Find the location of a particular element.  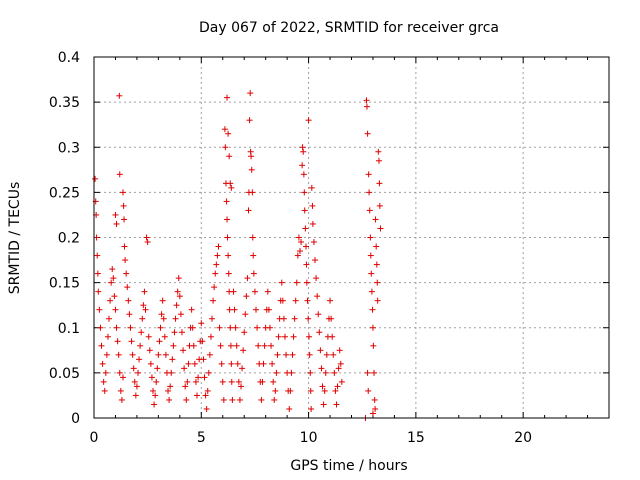

y-tick-label: 0.2 is located at coordinates (69, 239).